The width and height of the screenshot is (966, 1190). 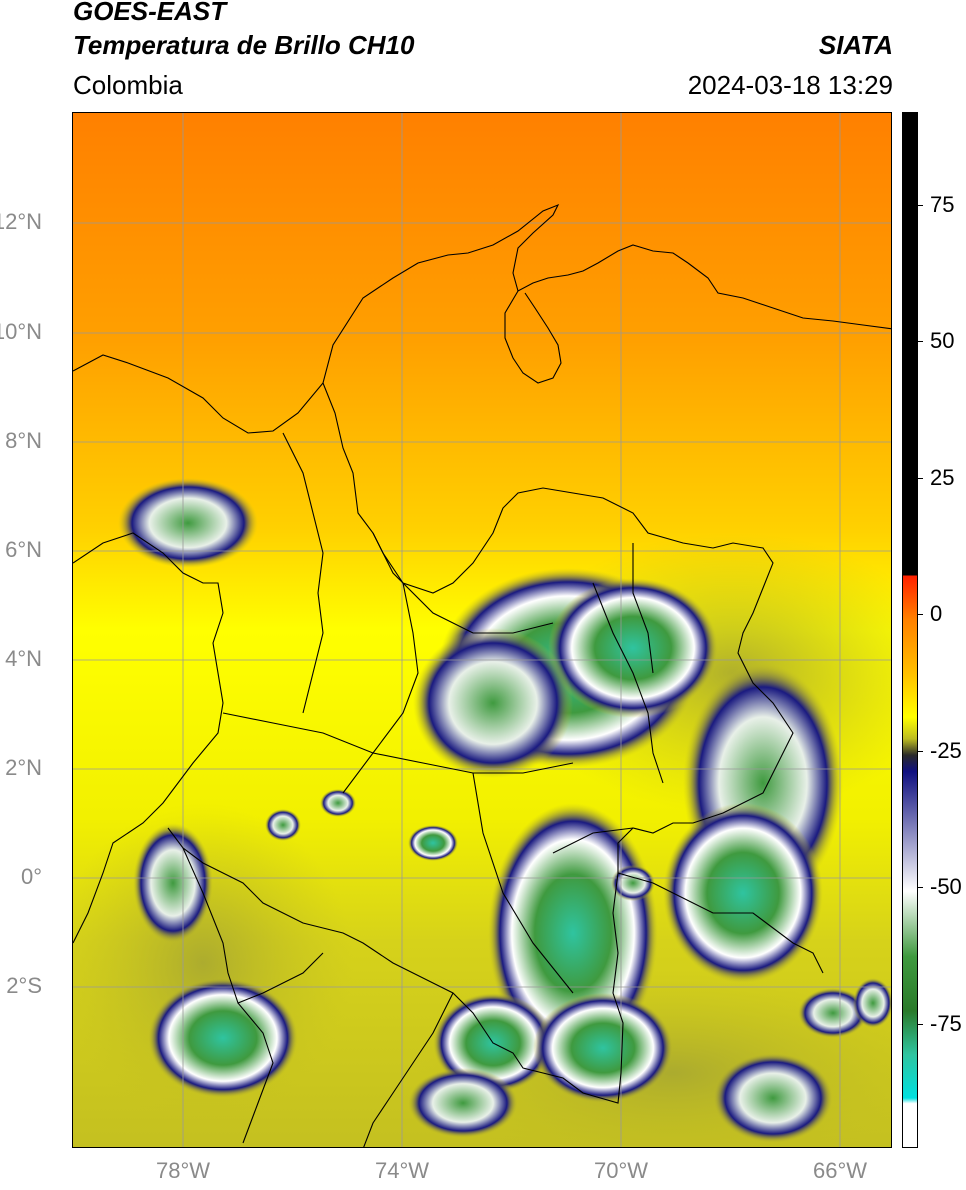 I want to click on cloud-cluster-east-south, so click(x=743, y=893).